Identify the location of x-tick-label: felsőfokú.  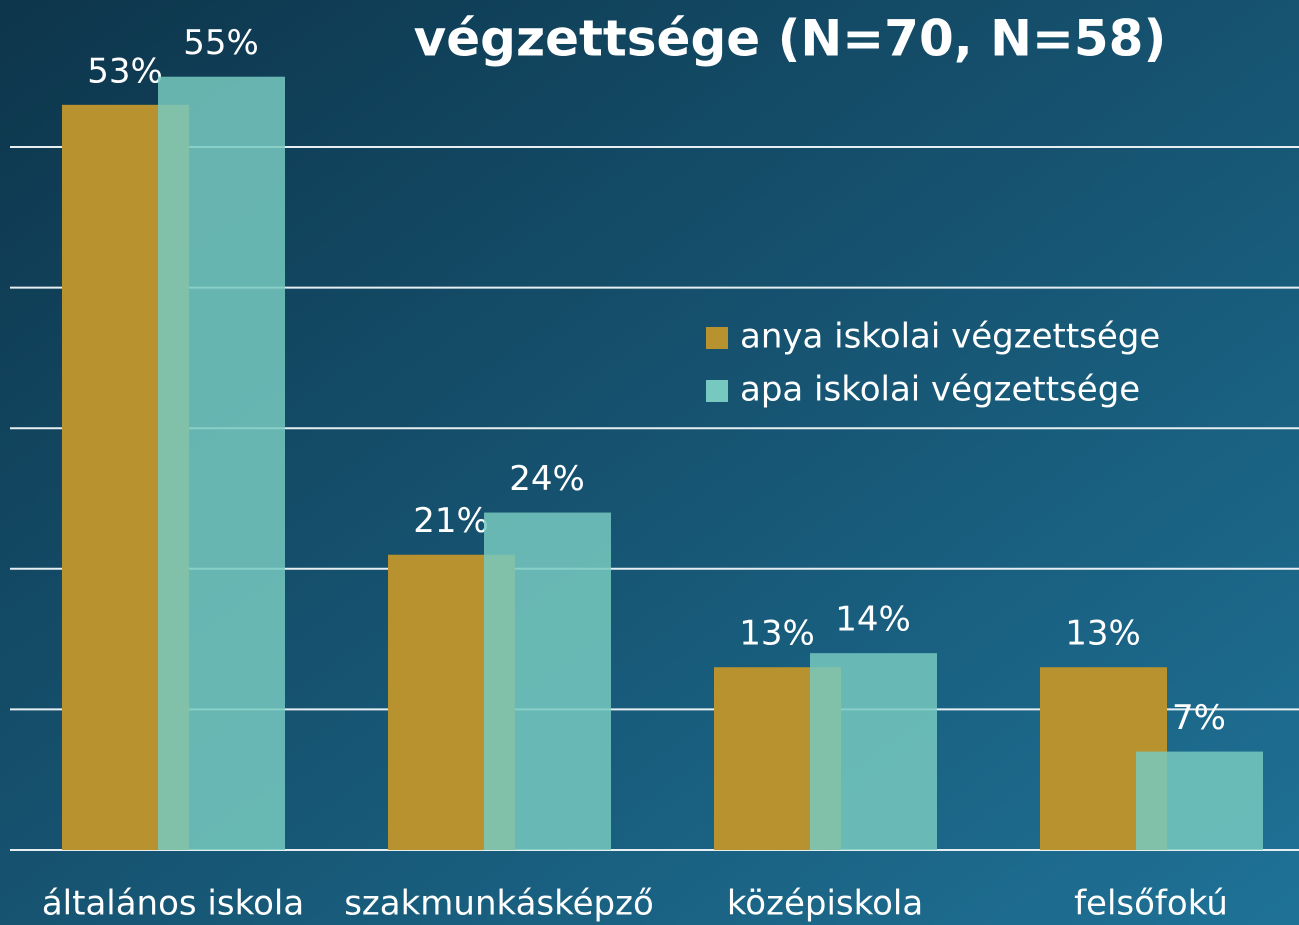
(1151, 904).